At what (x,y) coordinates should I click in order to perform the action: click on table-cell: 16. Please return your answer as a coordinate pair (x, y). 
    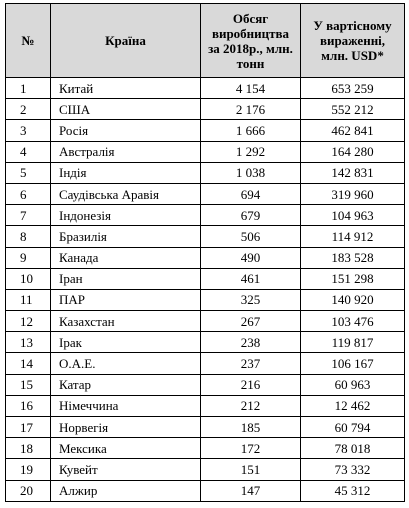
    Looking at the image, I should click on (28, 406).